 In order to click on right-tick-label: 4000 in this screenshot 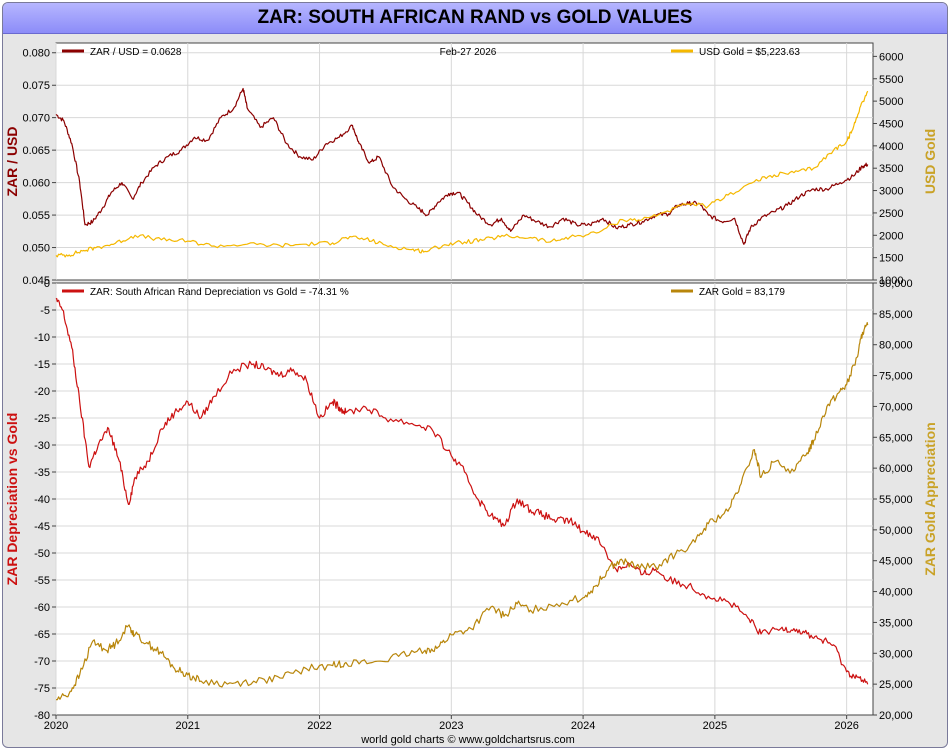, I will do `click(891, 147)`.